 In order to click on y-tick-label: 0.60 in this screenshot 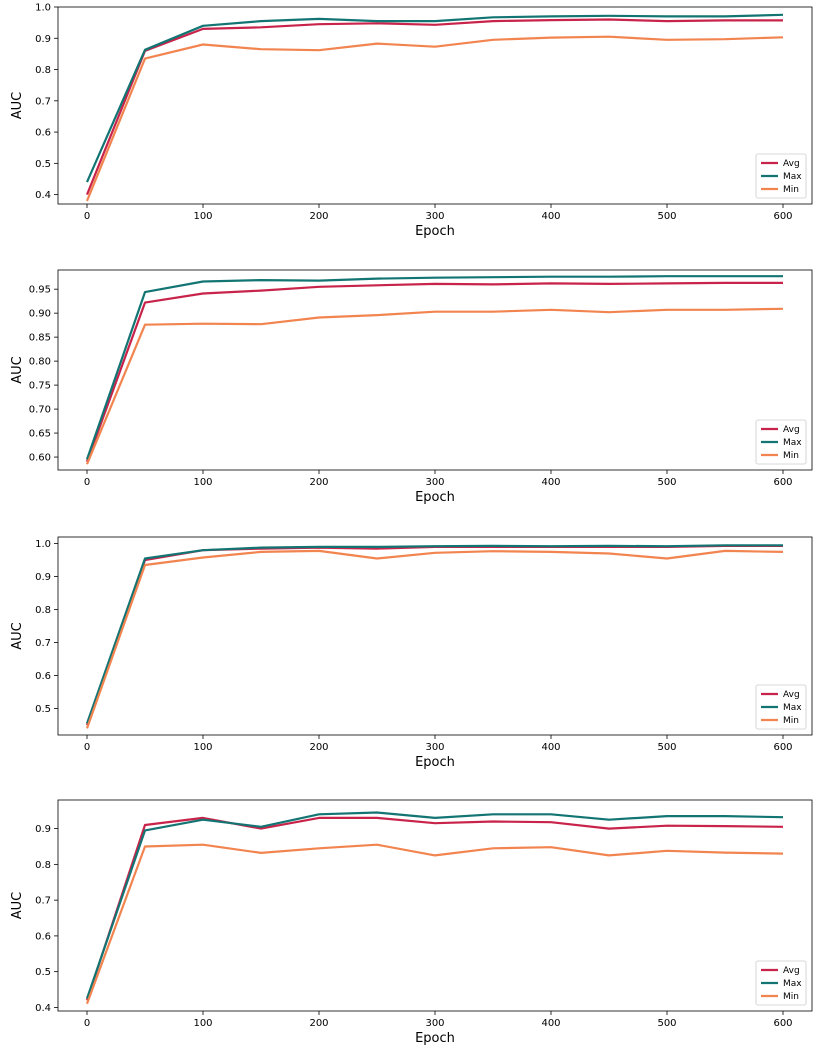, I will do `click(40, 458)`.